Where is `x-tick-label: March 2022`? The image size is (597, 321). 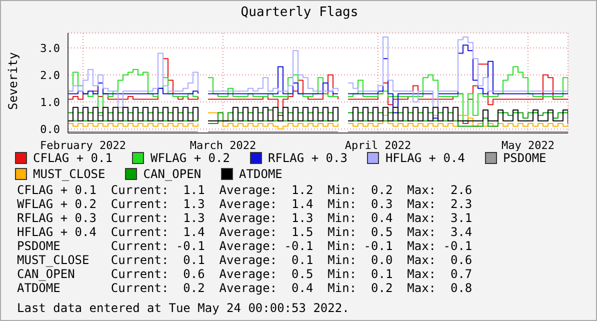
x-tick-label: March 2022 is located at coordinates (223, 145).